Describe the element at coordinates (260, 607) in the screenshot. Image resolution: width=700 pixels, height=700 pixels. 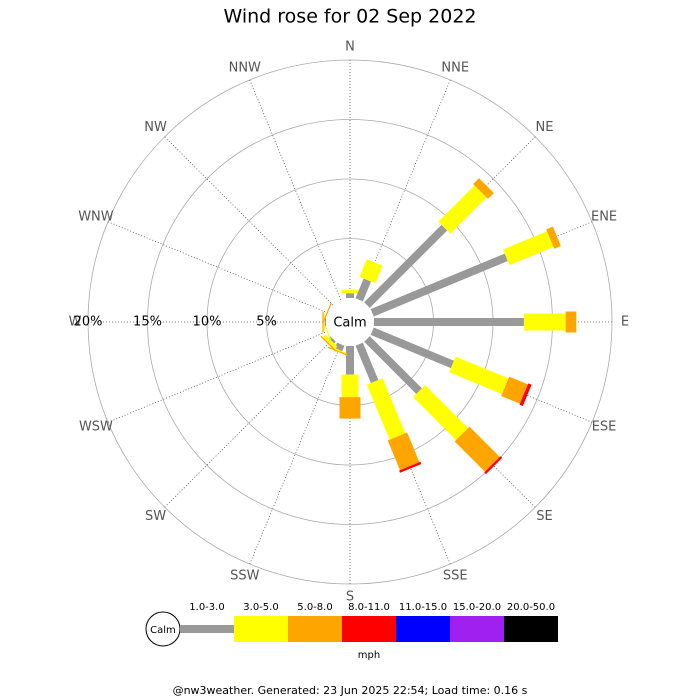
I see `legend-label: 3.0-5.0` at that location.